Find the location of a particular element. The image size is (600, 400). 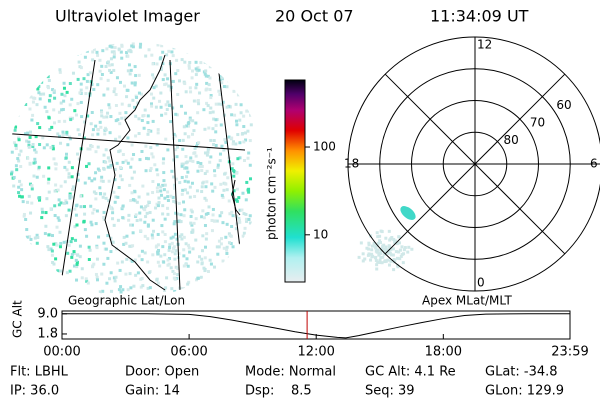

mlt-label: 0 is located at coordinates (481, 283).